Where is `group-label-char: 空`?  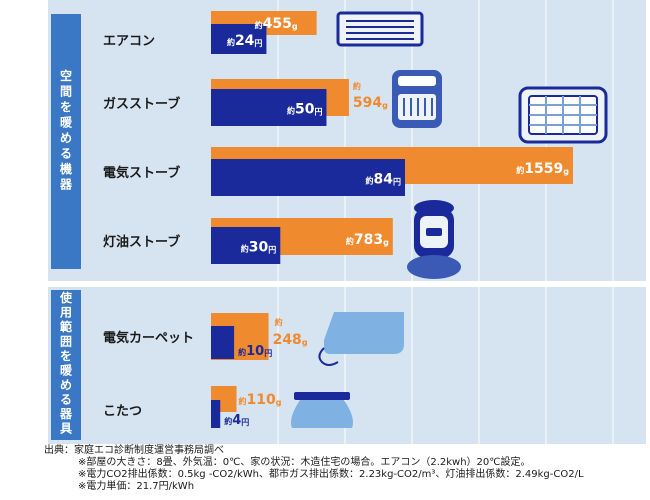 group-label-char: 空 is located at coordinates (66, 75).